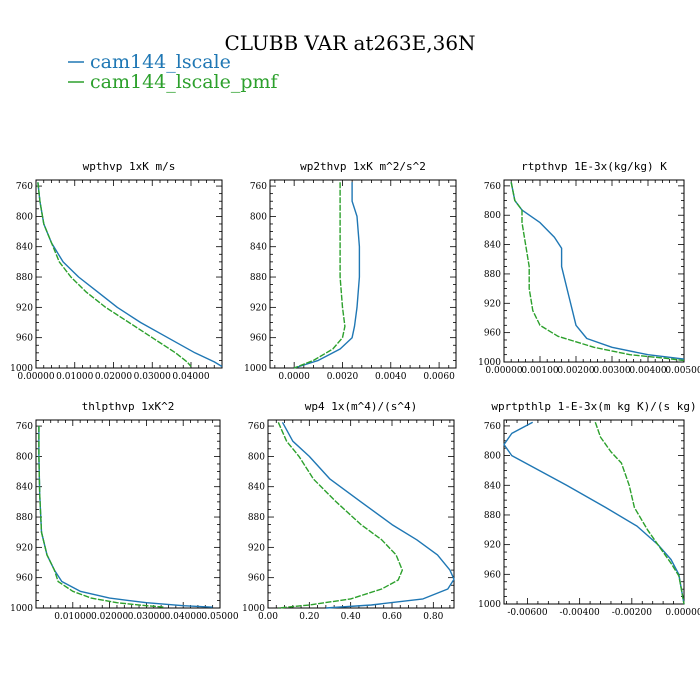 Image resolution: width=700 pixels, height=700 pixels. What do you see at coordinates (363, 166) in the screenshot?
I see `panel-title: wp2thvp 1xK m^2/s^2` at bounding box center [363, 166].